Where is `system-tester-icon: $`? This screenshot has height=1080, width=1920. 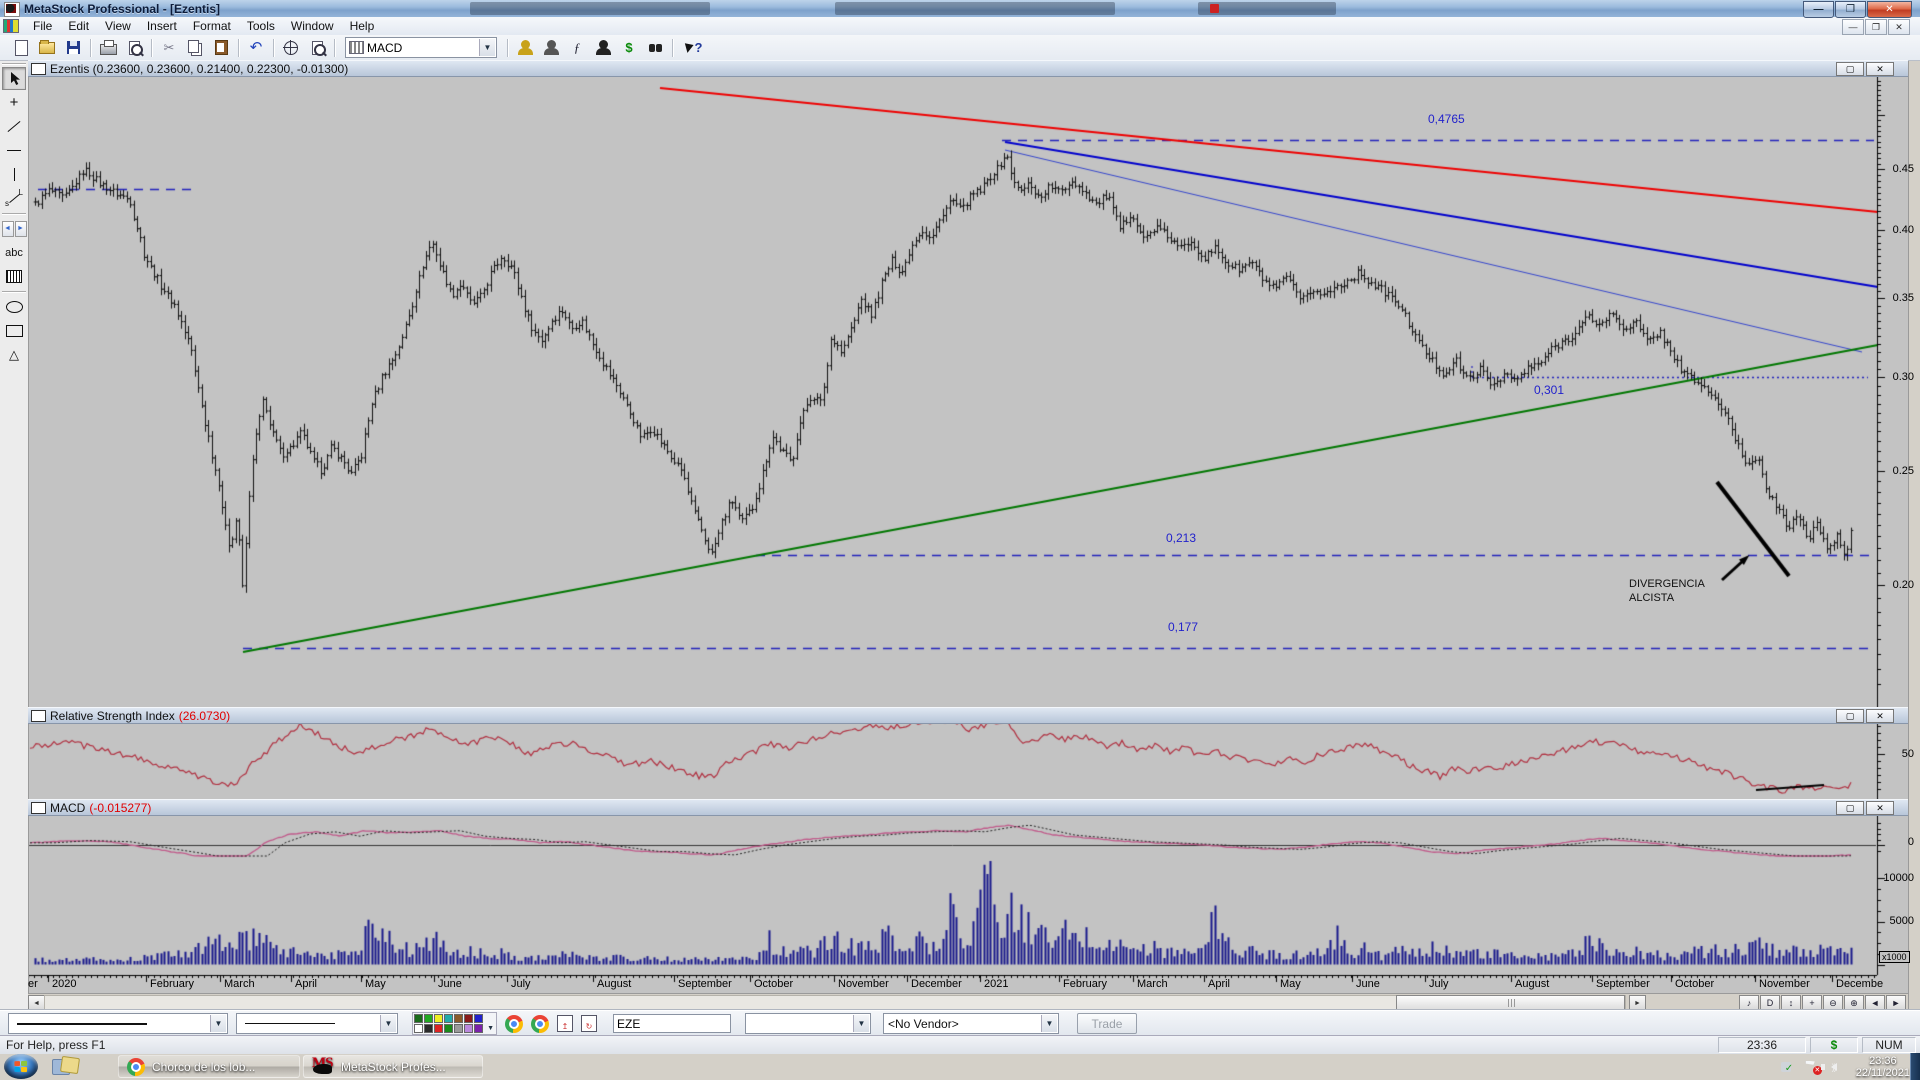 system-tester-icon: $ is located at coordinates (629, 47).